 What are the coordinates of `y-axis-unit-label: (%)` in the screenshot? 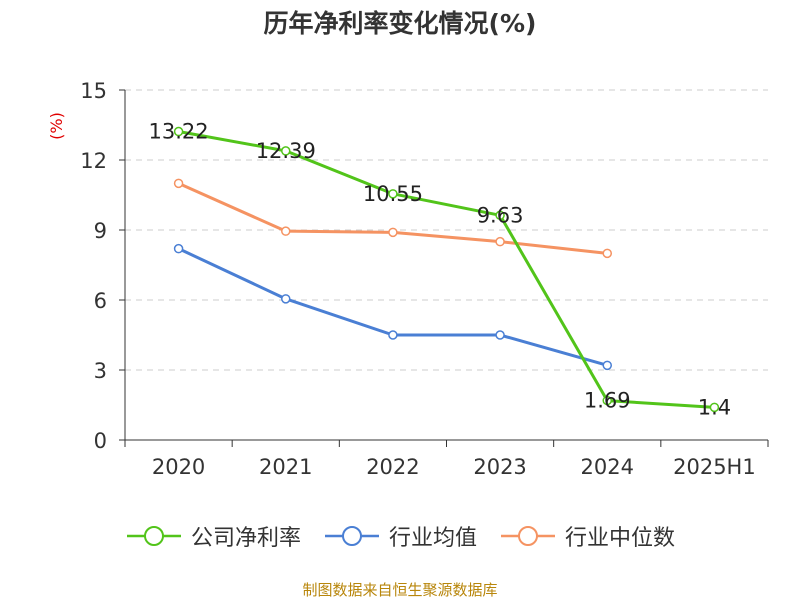 It's located at (56, 126).